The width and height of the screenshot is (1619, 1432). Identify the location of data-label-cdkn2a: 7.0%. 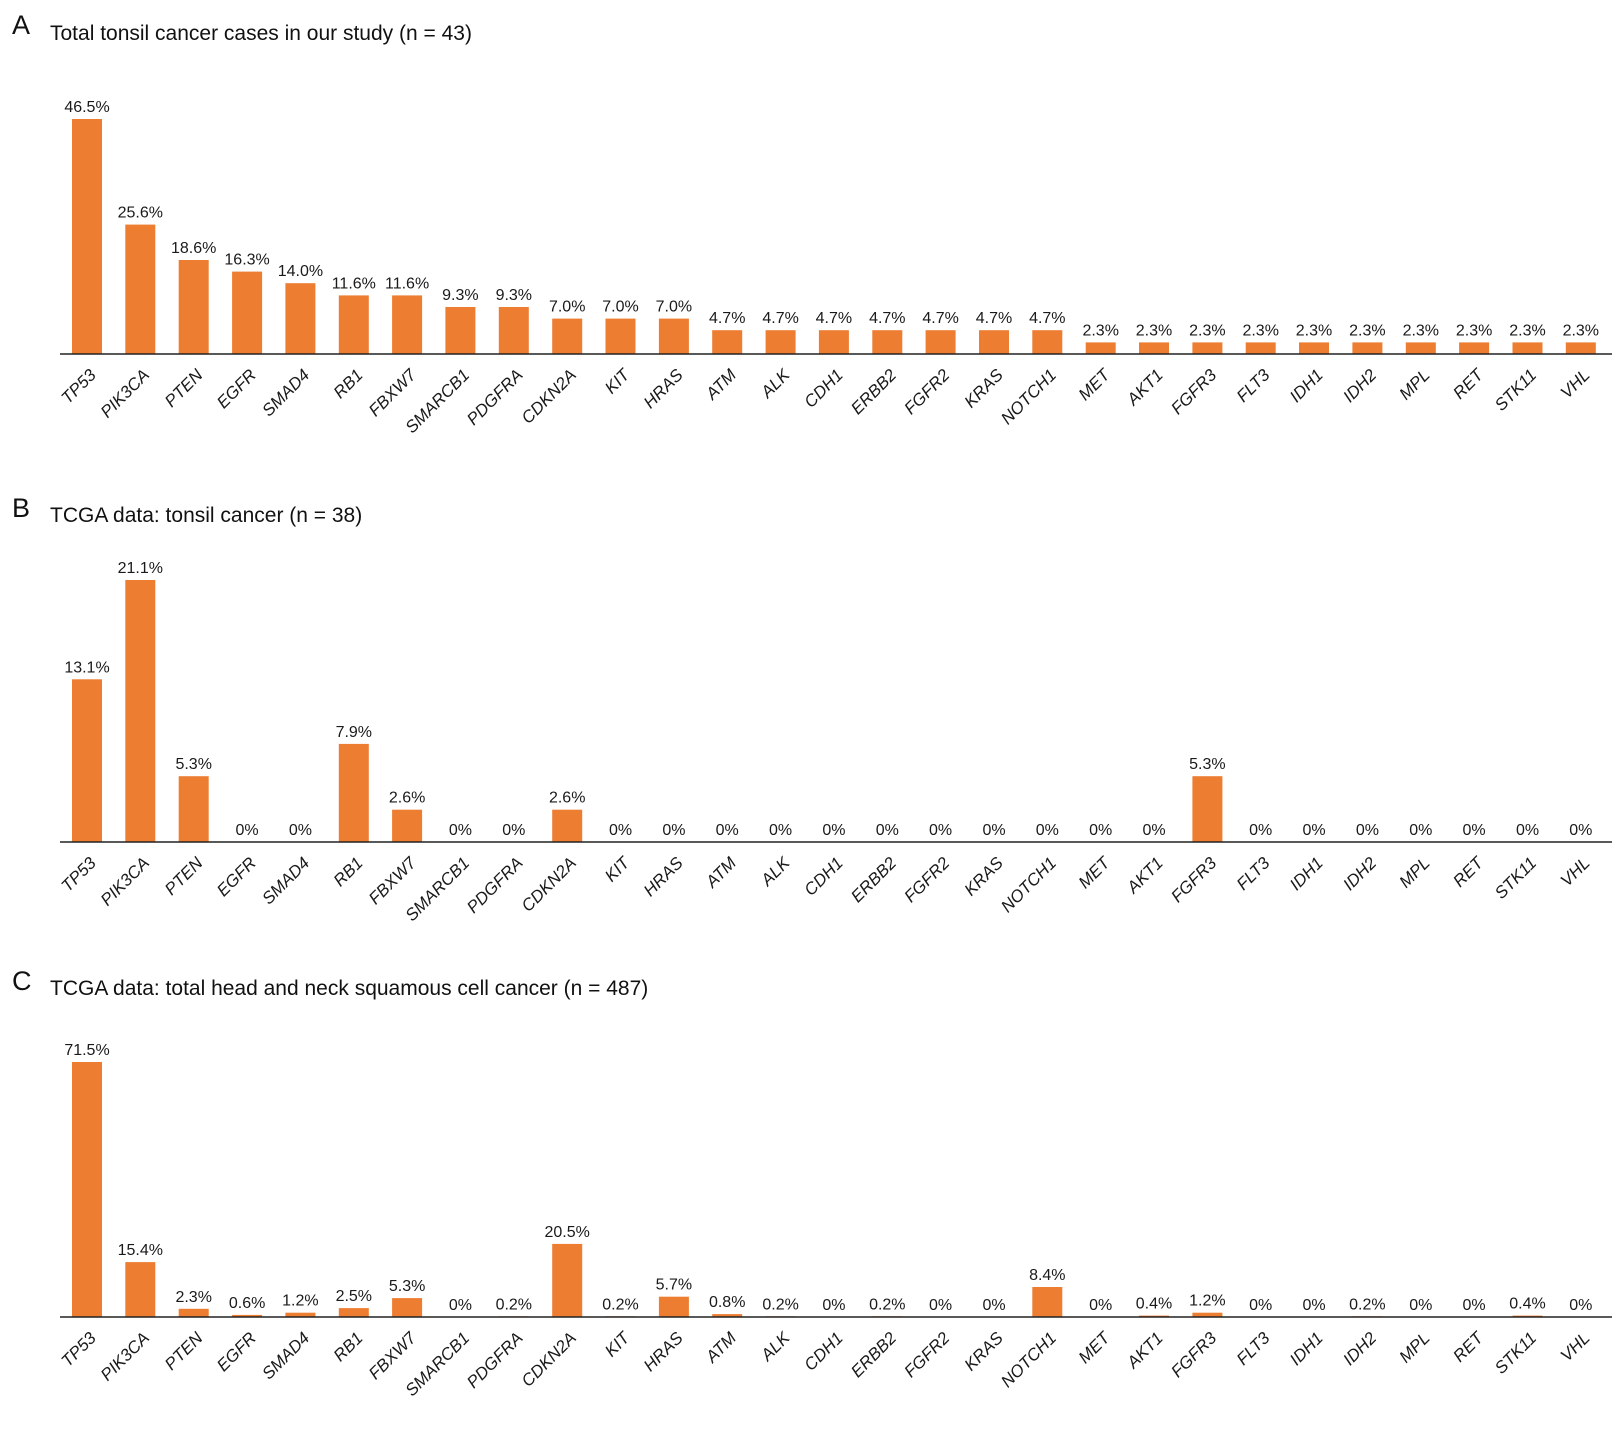
(567, 307).